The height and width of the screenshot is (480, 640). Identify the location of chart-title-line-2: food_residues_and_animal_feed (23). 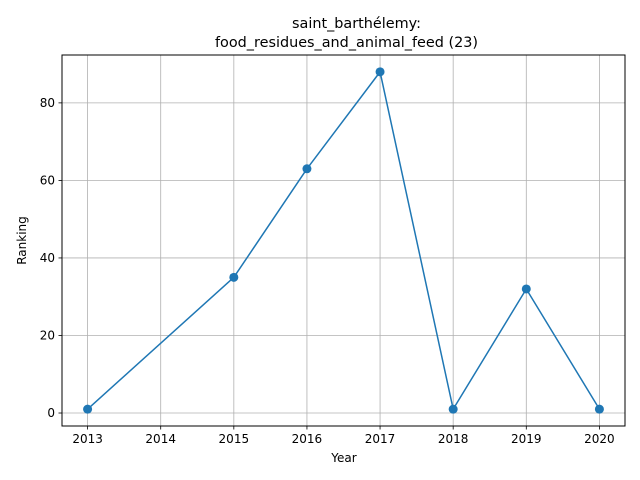
(346, 43).